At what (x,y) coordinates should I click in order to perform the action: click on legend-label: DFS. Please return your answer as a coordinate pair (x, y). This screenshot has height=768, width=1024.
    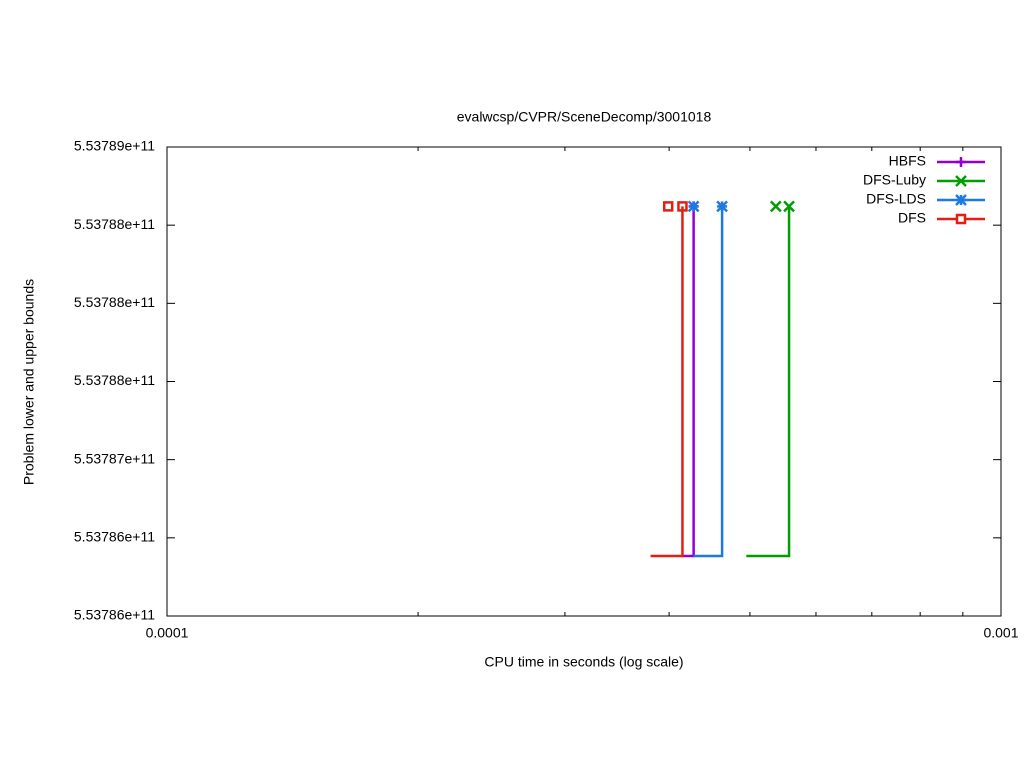
    Looking at the image, I should click on (912, 218).